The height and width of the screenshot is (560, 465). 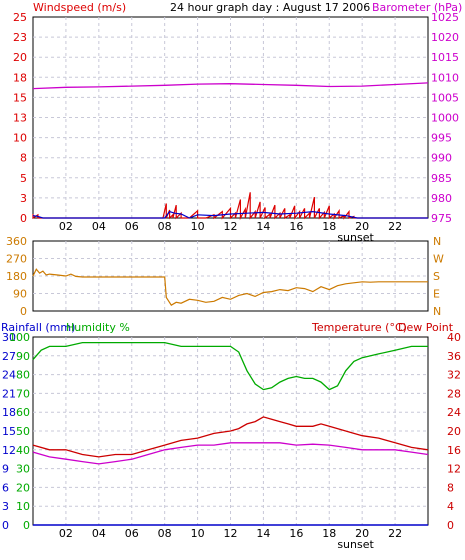 What do you see at coordinates (9, 356) in the screenshot?
I see `rainfall-y-tick-label: 27` at bounding box center [9, 356].